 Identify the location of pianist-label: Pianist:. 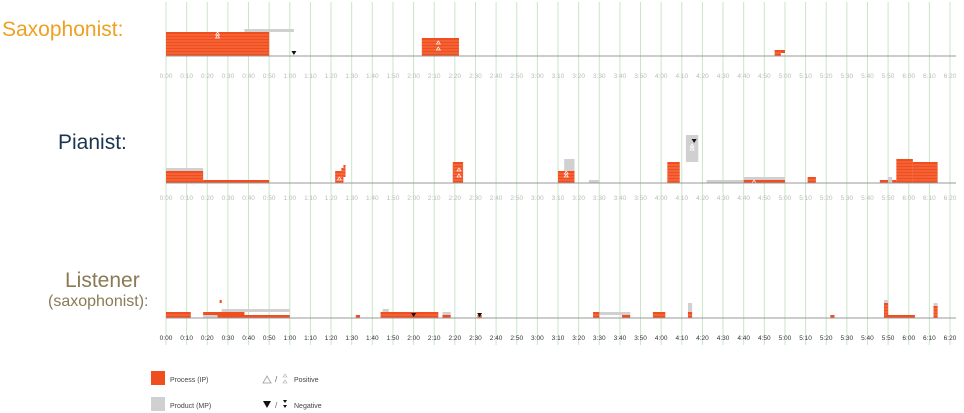
(92, 142).